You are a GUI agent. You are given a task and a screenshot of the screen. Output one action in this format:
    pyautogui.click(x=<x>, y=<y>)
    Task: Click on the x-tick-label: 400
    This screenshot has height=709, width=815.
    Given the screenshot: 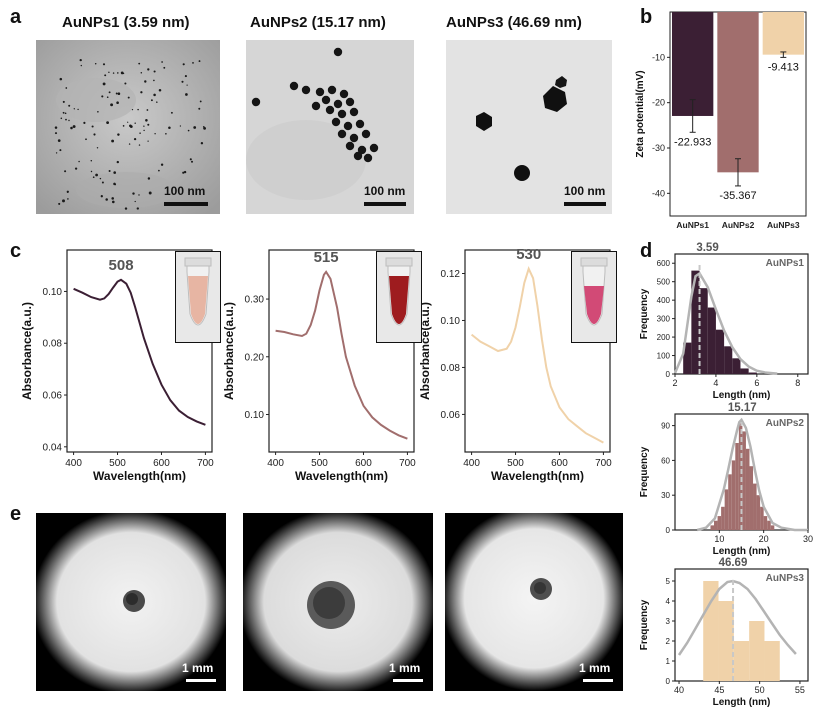 What is the action you would take?
    pyautogui.click(x=471, y=463)
    